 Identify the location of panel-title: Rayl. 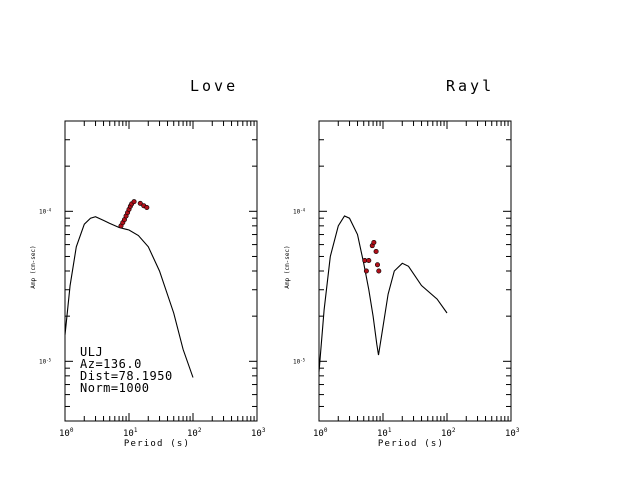
(470, 86).